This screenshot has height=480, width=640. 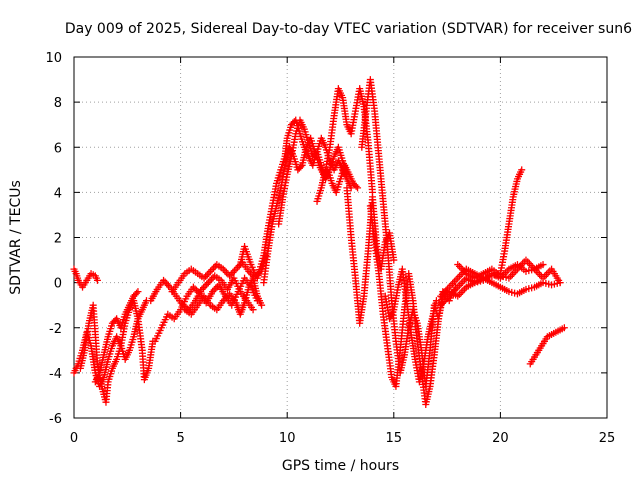 I want to click on y-tick-label: 4, so click(x=58, y=193).